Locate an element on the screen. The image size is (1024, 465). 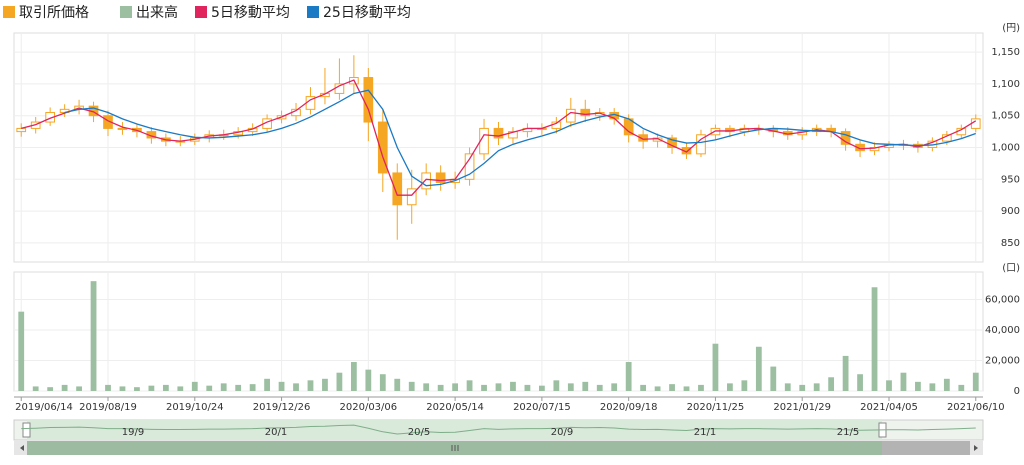
scrollbar-grip is located at coordinates (455, 448).